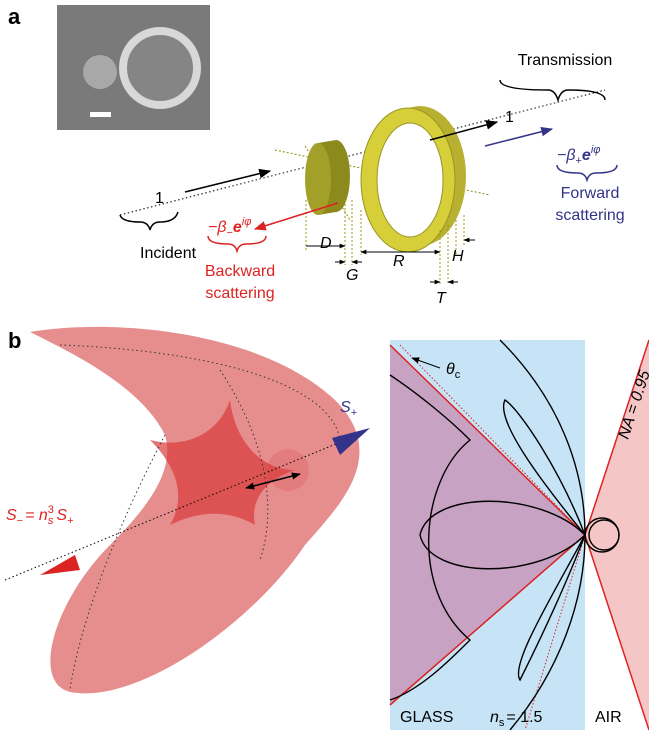 The image size is (649, 730). What do you see at coordinates (426, 363) in the screenshot?
I see `theta-arrow` at bounding box center [426, 363].